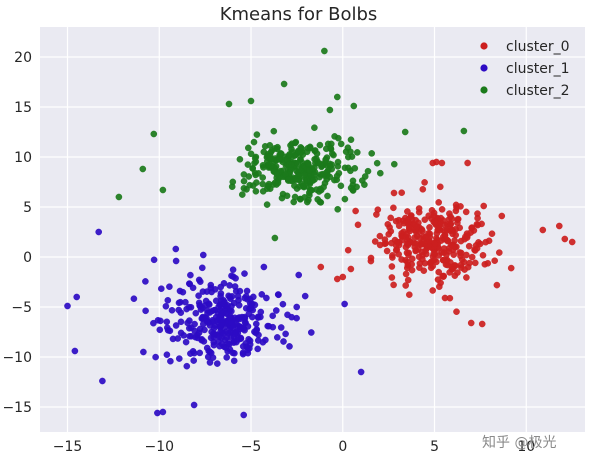 This screenshot has width=597, height=463. What do you see at coordinates (23, 108) in the screenshot?
I see `y-tick-label: 15` at bounding box center [23, 108].